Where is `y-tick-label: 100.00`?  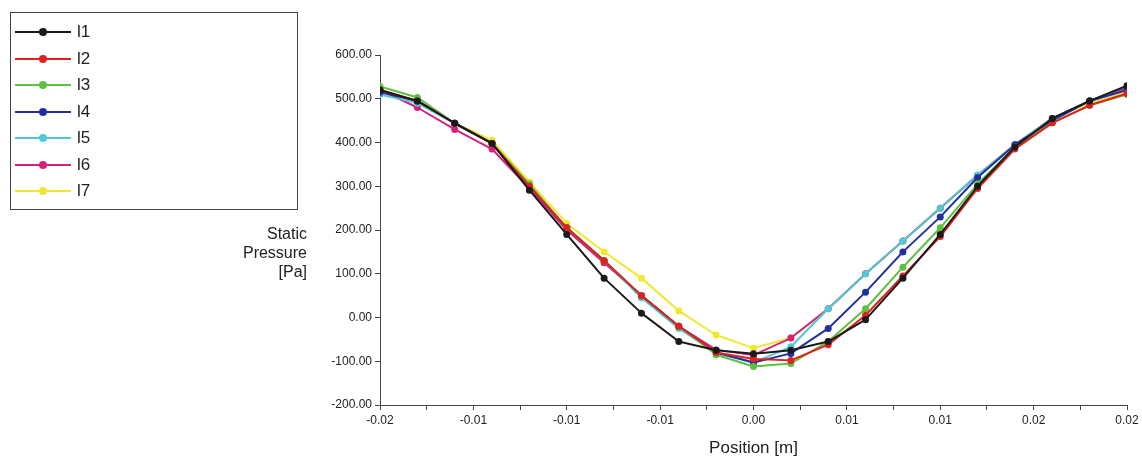 y-tick-label: 100.00 is located at coordinates (354, 273).